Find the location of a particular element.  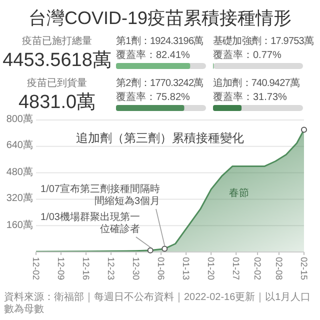

x-tick-label: 02-02 is located at coordinates (258, 268).